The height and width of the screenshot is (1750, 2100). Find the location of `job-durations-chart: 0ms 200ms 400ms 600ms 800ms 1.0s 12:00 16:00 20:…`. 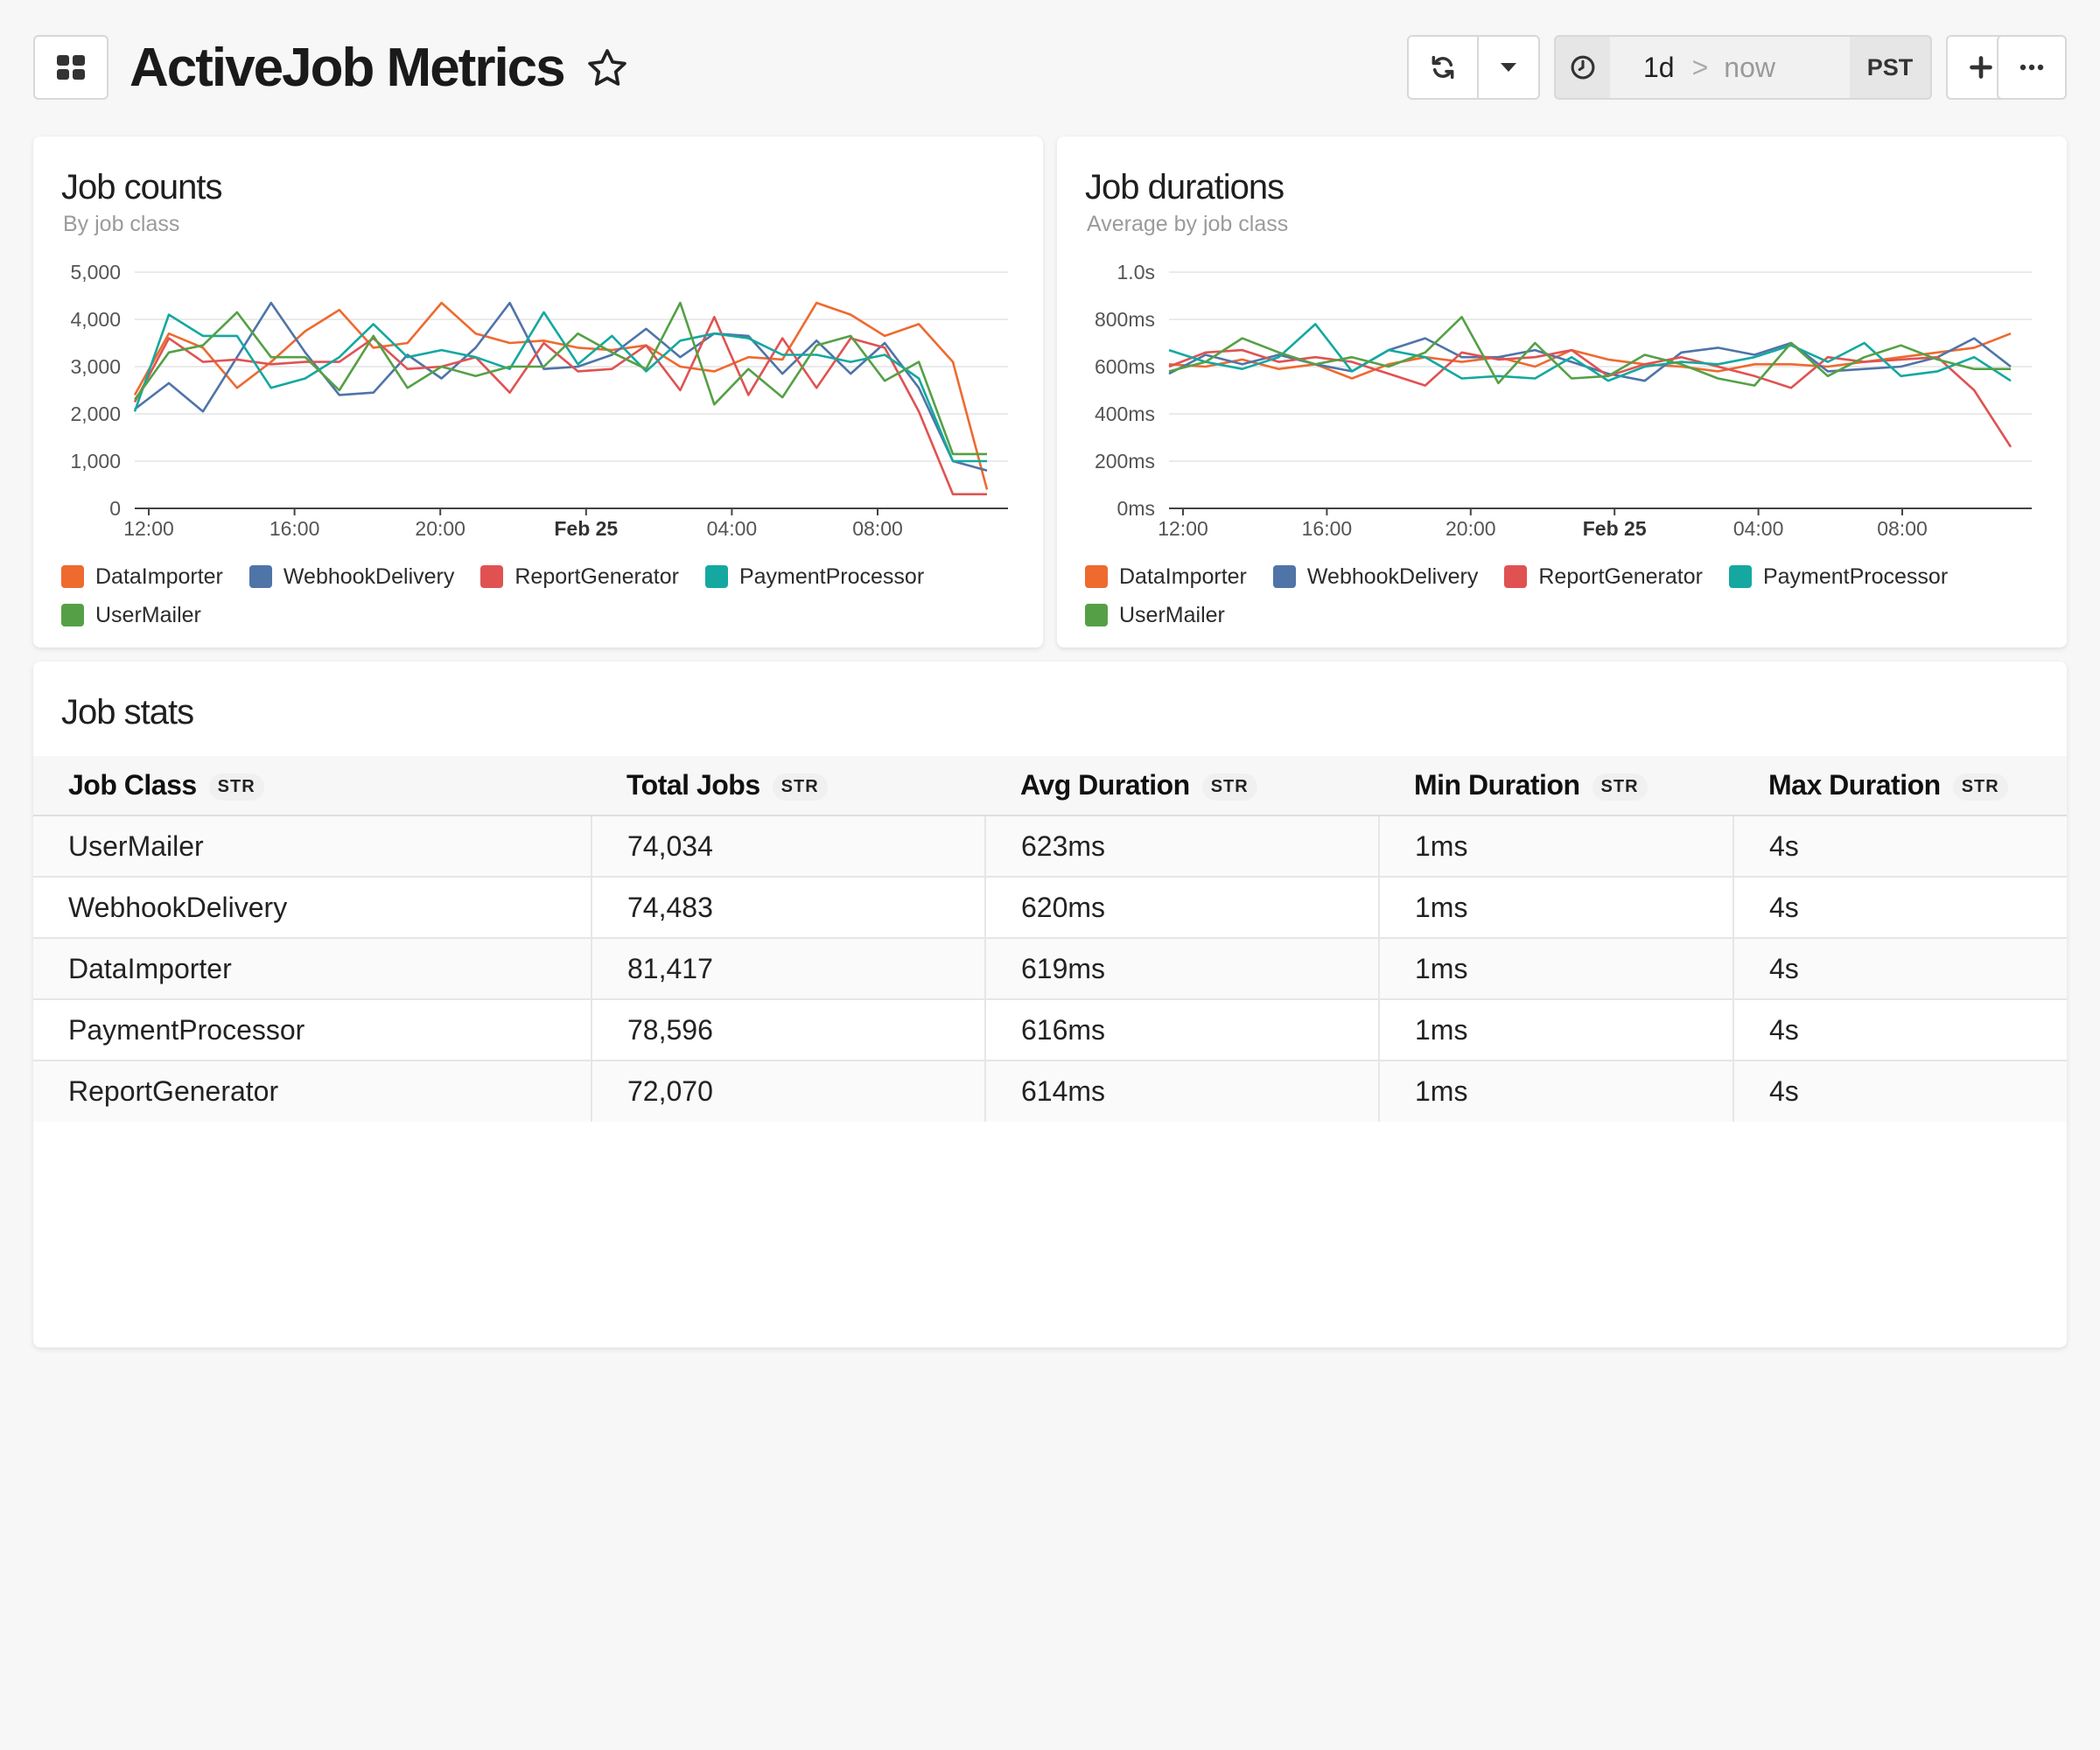

job-durations-chart: 0ms 200ms 400ms 600ms 800ms 1.0s 12:00 16:00 20:… is located at coordinates (1562, 342).